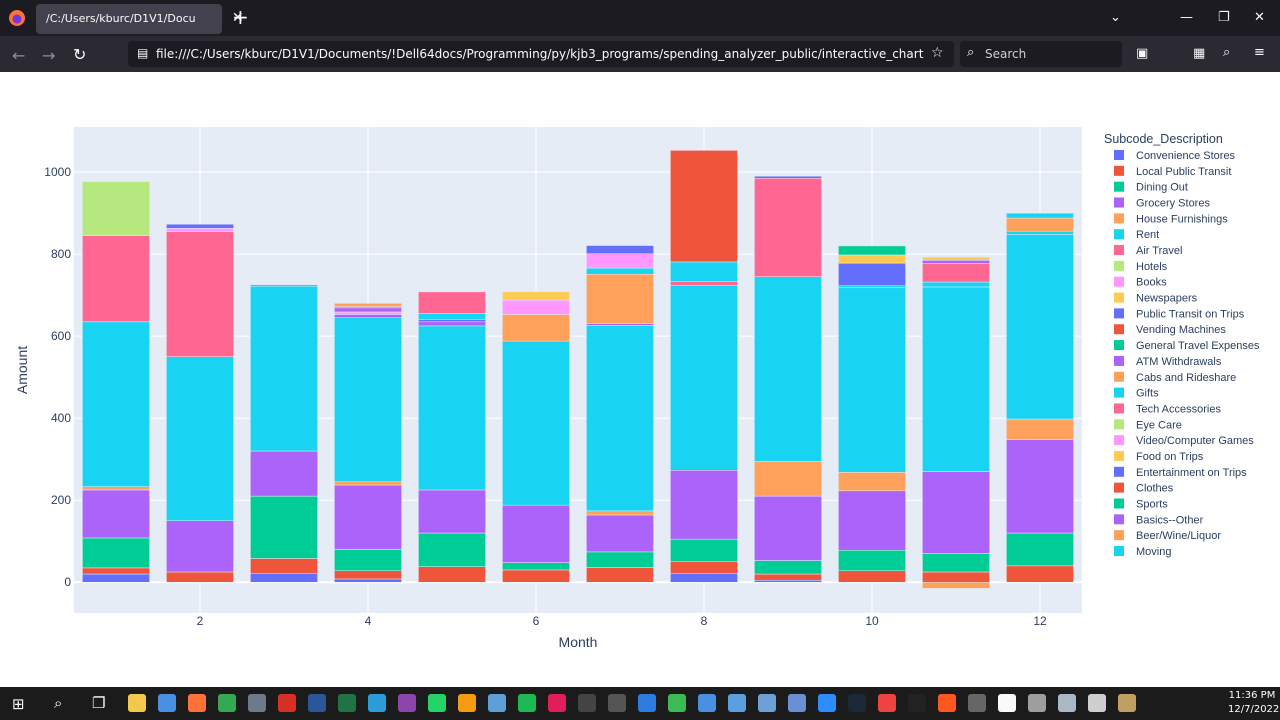 Image resolution: width=1280 pixels, height=720 pixels. What do you see at coordinates (1187, 346) in the screenshot?
I see `legend-item: General Travel Expenses` at bounding box center [1187, 346].